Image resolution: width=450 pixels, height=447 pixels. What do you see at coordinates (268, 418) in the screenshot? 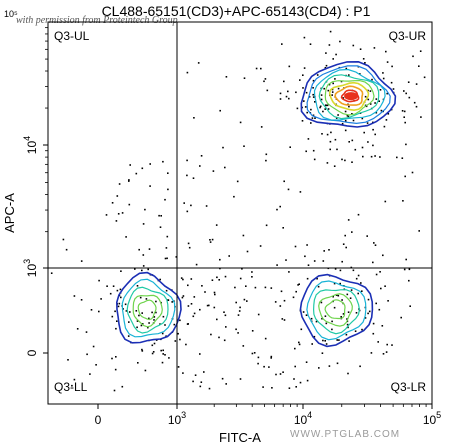
I see `x-axis-tick-labels: 0 103 104 105` at bounding box center [268, 418].